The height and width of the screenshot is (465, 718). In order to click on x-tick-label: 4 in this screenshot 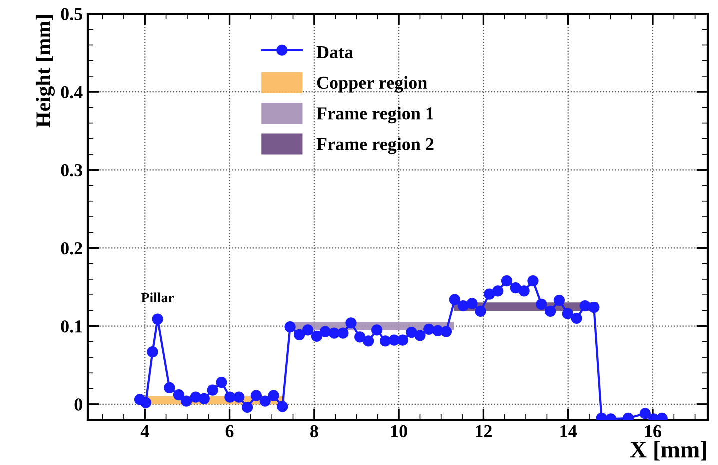, I will do `click(145, 432)`.